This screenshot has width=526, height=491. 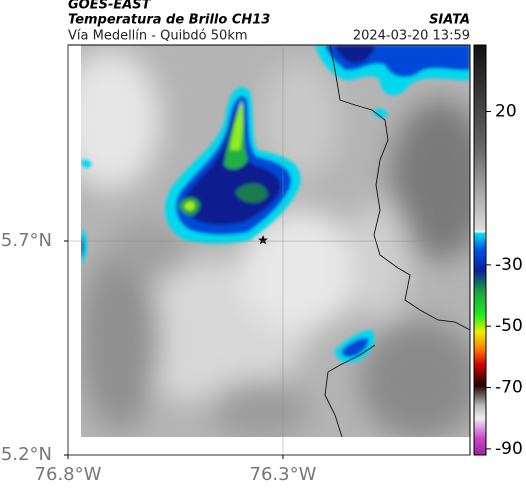 What do you see at coordinates (158, 36) in the screenshot?
I see `subtitle: Vía Medellín - Quibdó 50km` at bounding box center [158, 36].